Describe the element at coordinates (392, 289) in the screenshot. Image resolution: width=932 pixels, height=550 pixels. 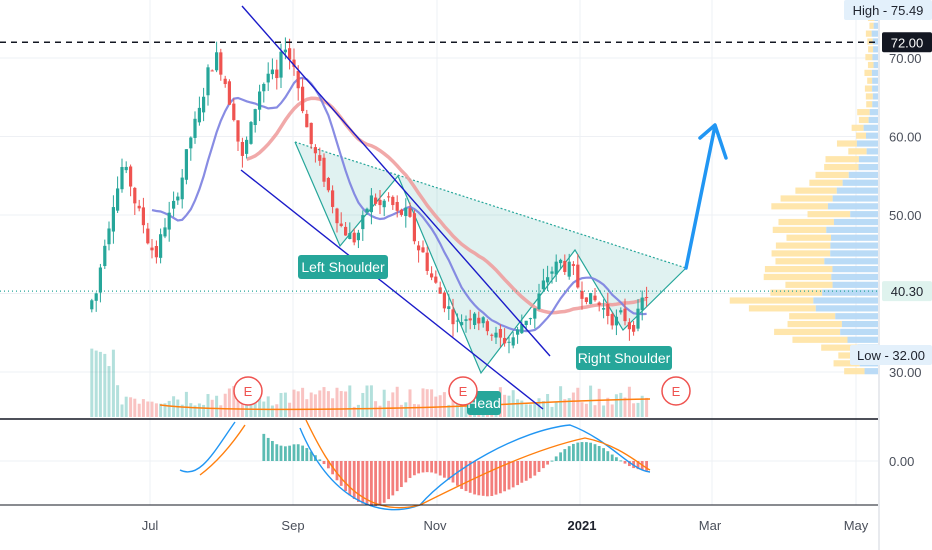
I see `channel-lower-line` at that location.